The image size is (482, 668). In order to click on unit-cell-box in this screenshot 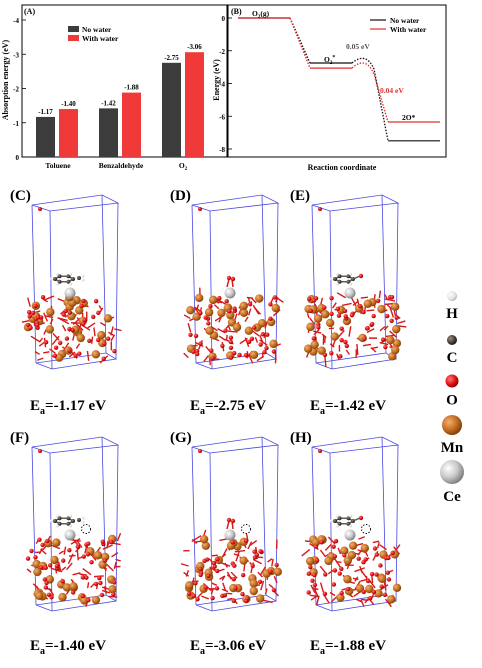, I will do `click(355, 524)`.